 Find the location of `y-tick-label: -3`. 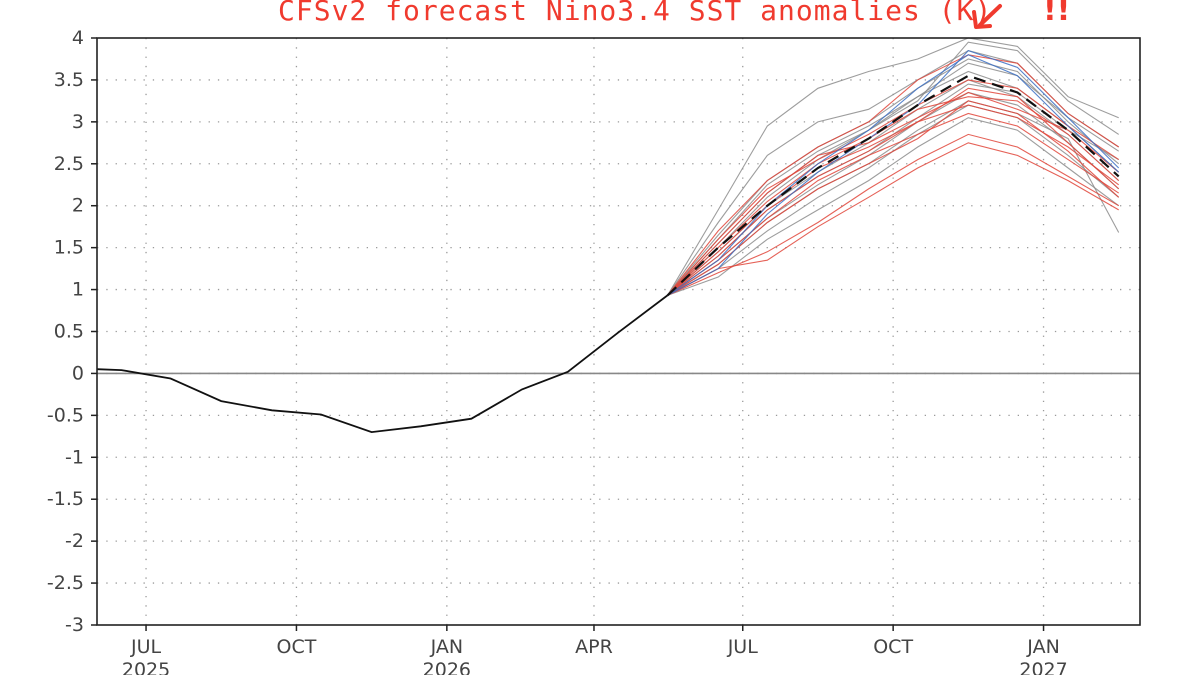

y-tick-label: -3 is located at coordinates (74, 625).